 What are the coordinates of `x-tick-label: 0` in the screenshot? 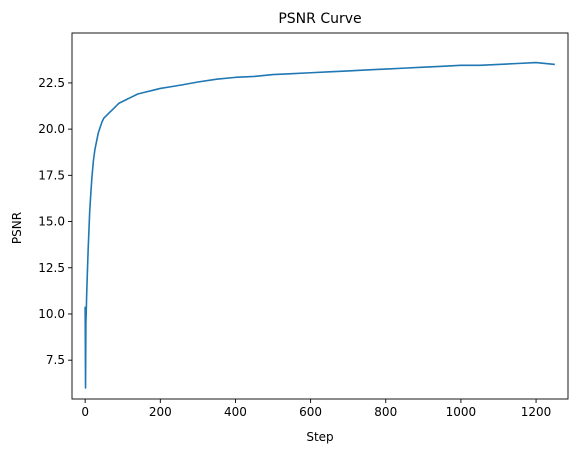 It's located at (85, 412).